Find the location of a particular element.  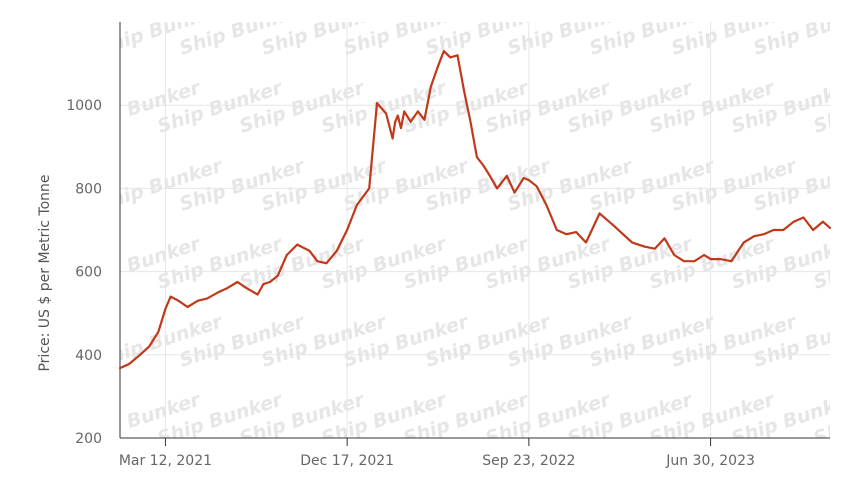

y-tick-label: 400 is located at coordinates (88, 356).